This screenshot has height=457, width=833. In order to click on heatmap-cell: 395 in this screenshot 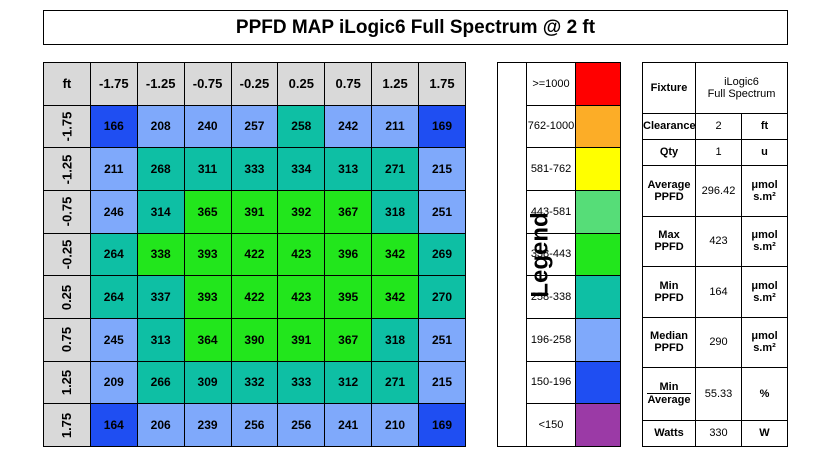, I will do `click(348, 297)`.